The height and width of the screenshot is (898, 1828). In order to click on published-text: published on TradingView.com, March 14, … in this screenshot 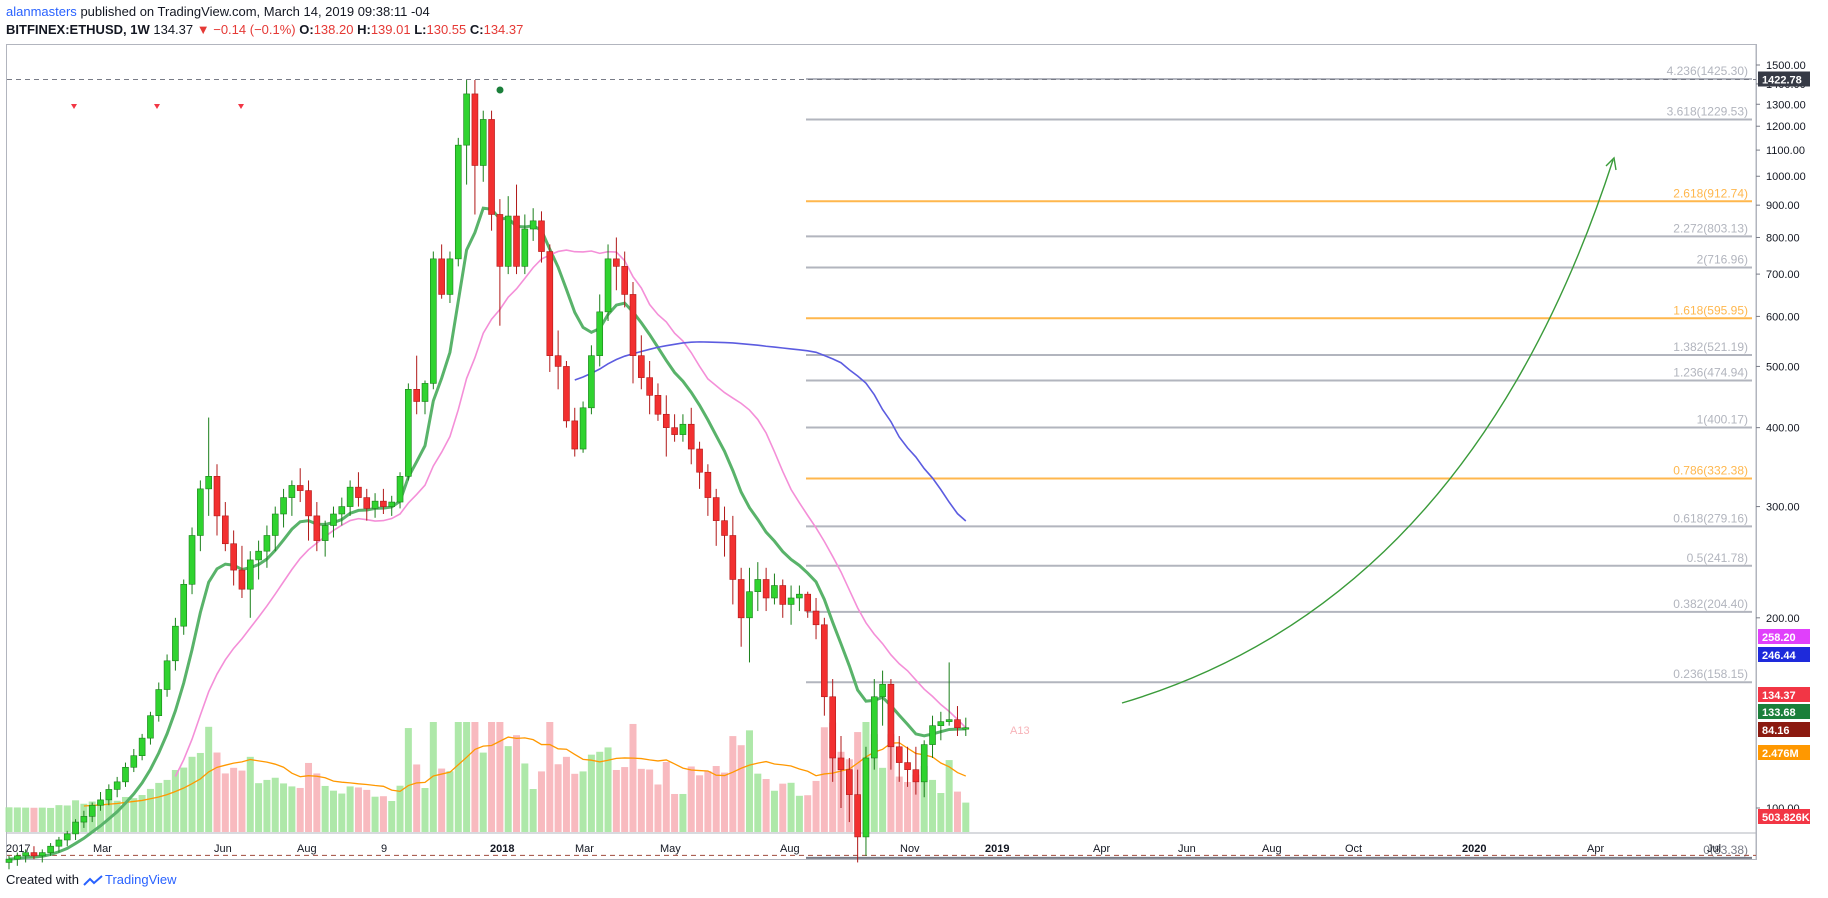, I will do `click(255, 11)`.